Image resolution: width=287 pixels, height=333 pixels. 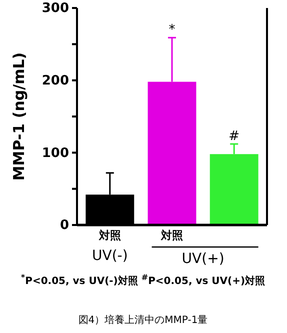 I want to click on y-tick-label: 300, so click(x=55, y=8).